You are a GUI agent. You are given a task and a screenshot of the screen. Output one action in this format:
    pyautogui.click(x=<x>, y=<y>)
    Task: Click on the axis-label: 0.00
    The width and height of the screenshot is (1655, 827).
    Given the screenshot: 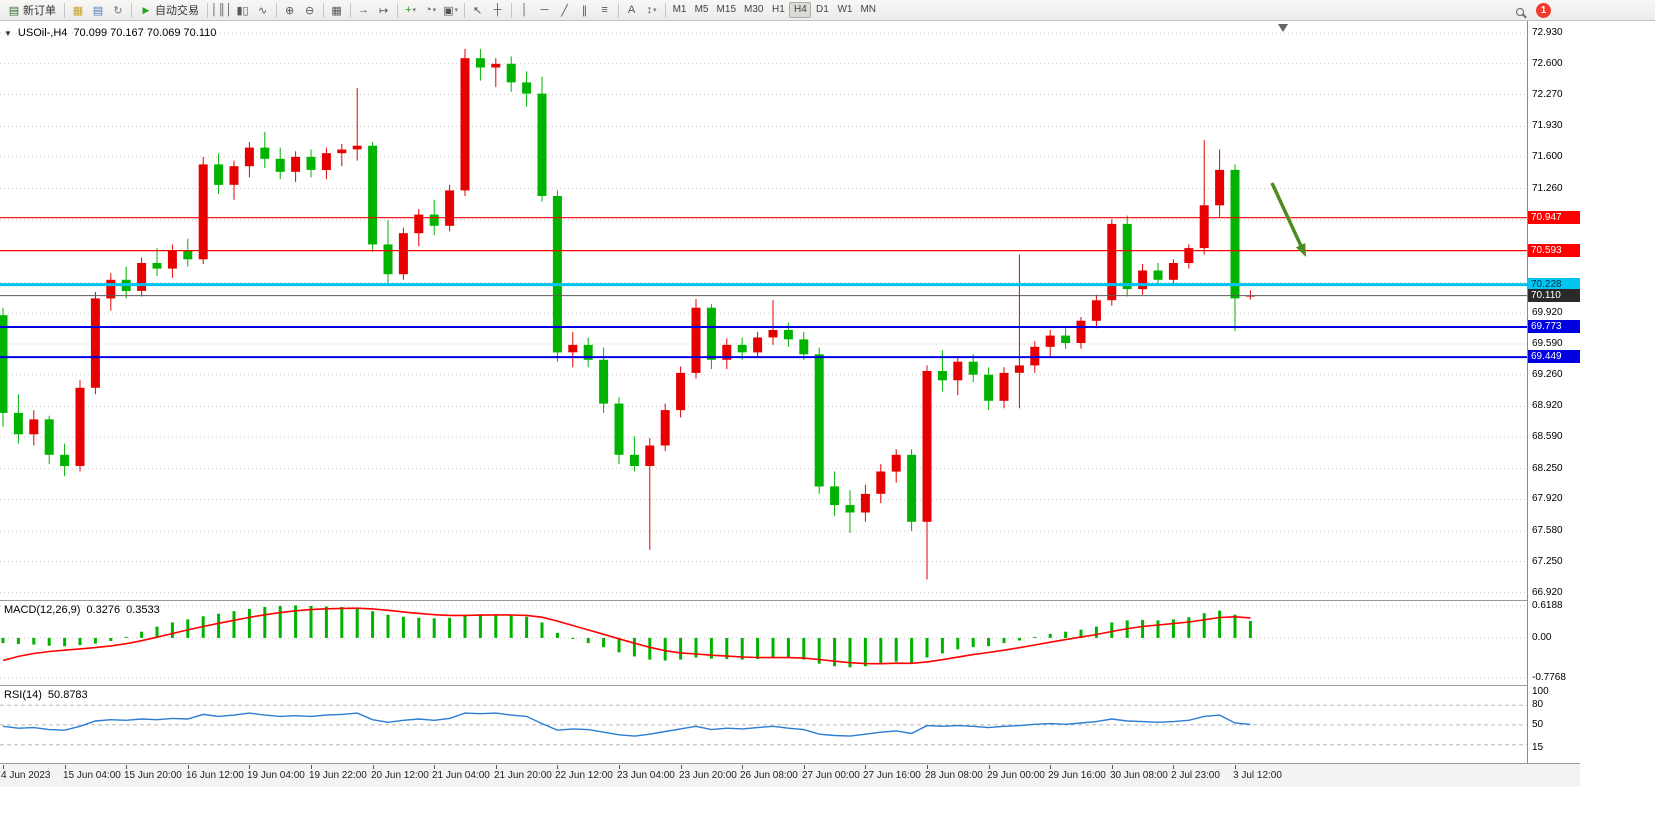 What is the action you would take?
    pyautogui.click(x=1542, y=637)
    